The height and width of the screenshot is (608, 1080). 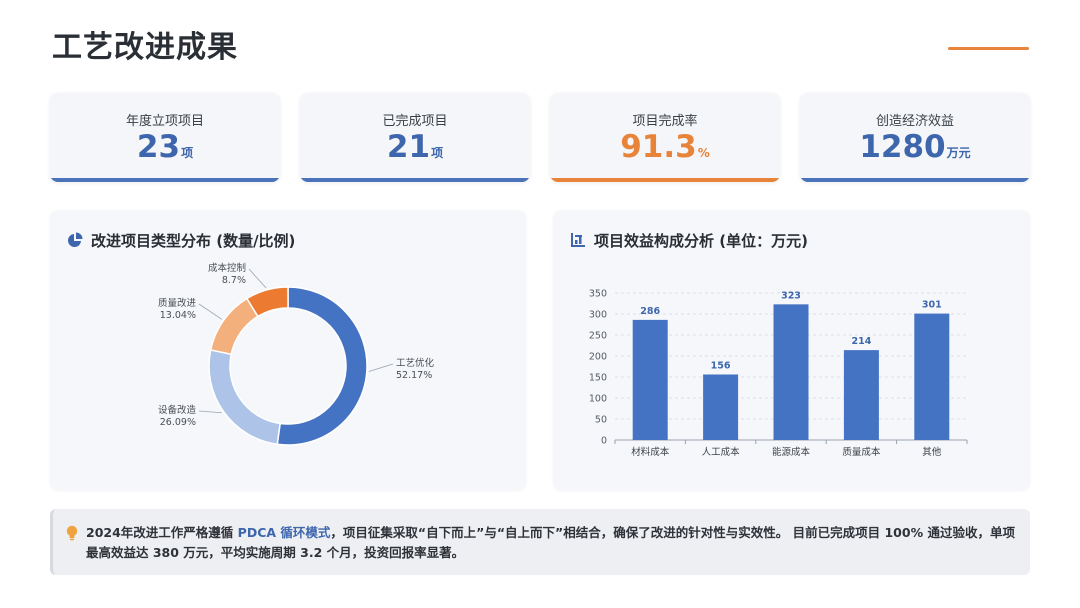 What do you see at coordinates (177, 303) in the screenshot?
I see `donut-slice-label: 质量改进` at bounding box center [177, 303].